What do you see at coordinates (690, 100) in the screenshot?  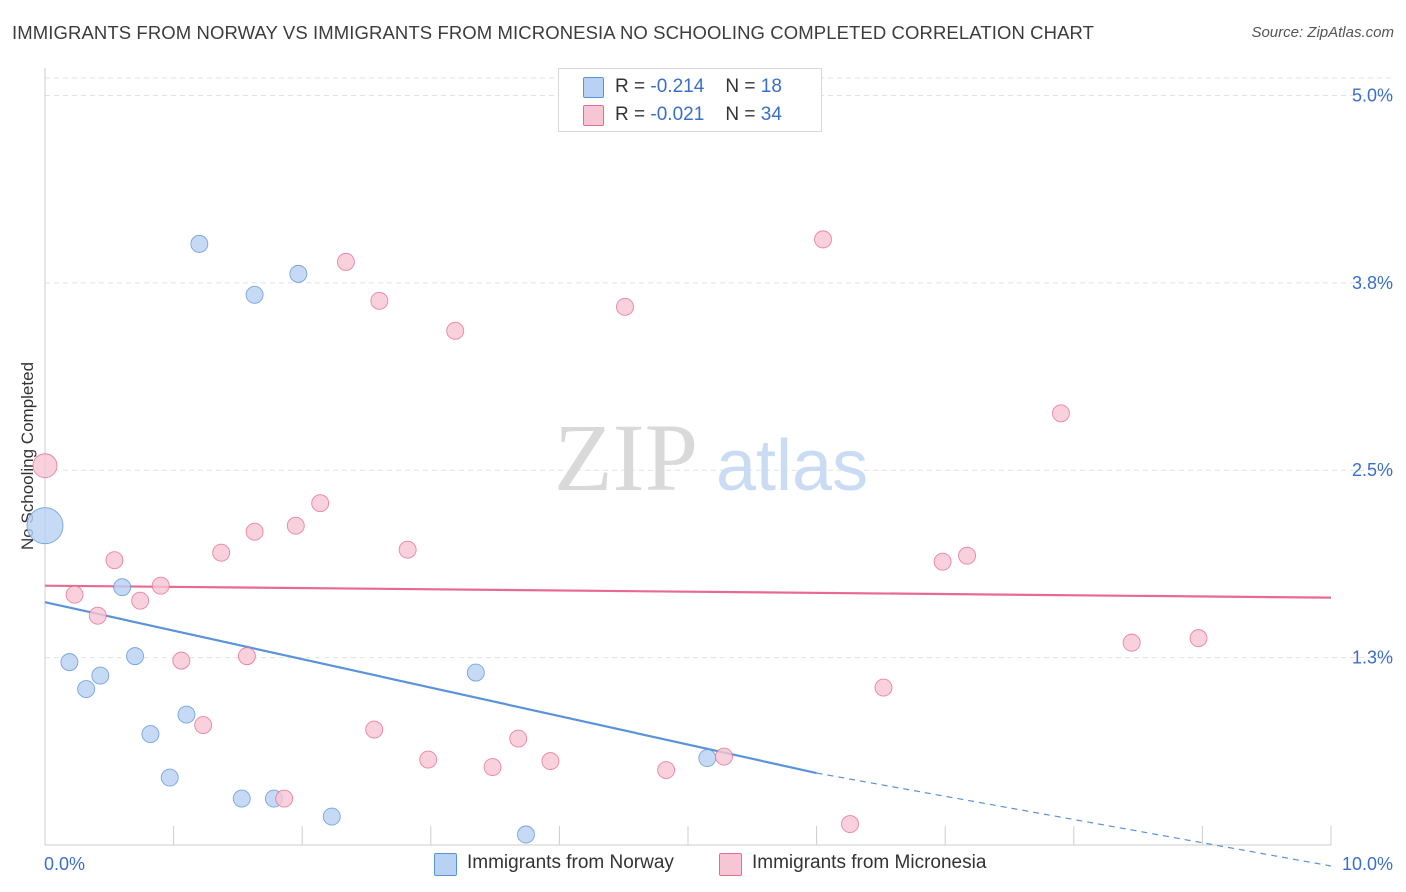 I see `correlation-legend: R = -0.214 N = 18 R = -0.021 N = 34` at bounding box center [690, 100].